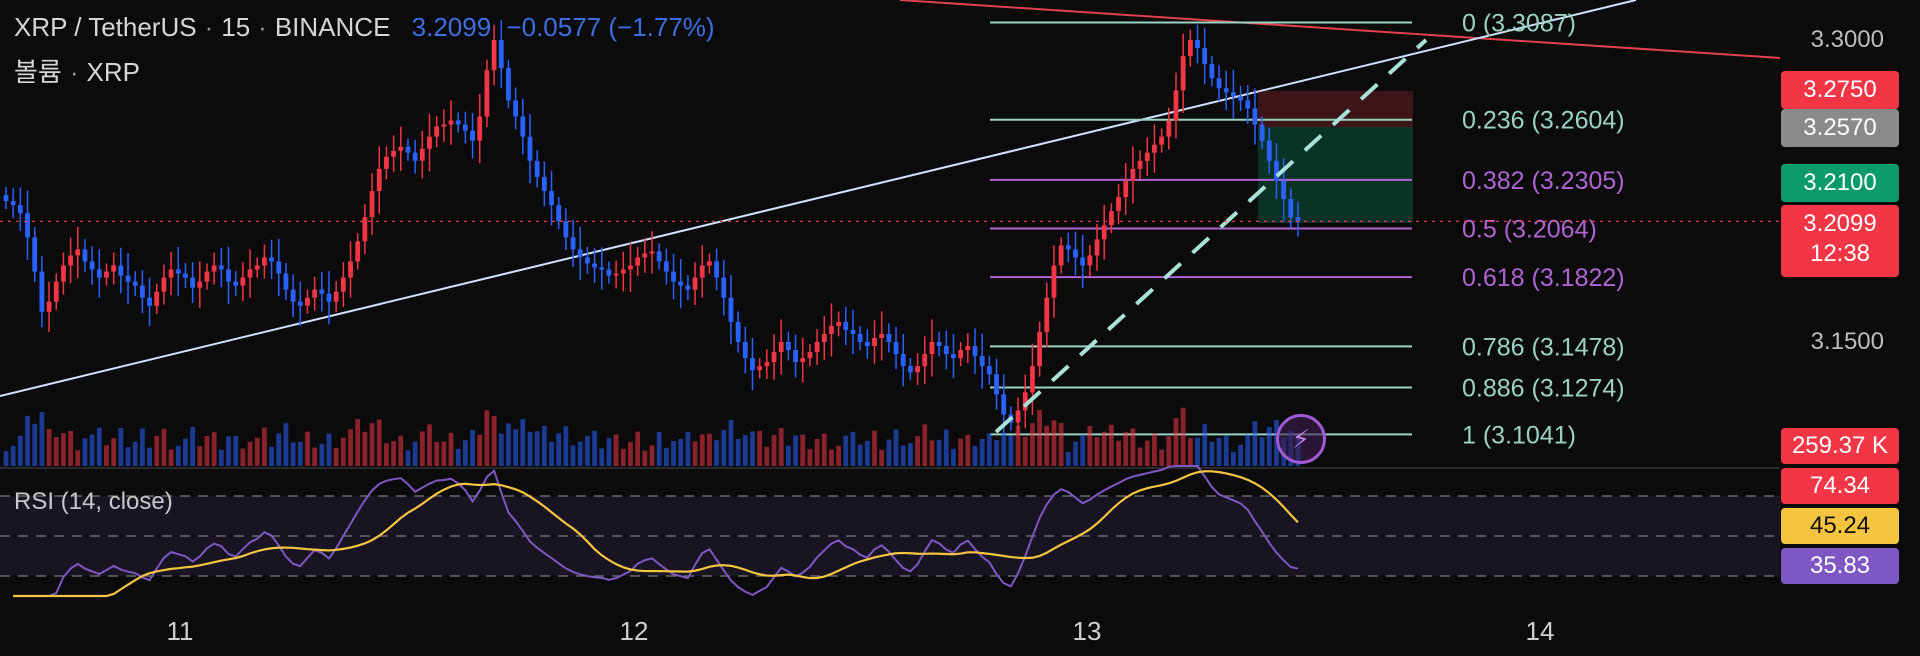 This screenshot has height=656, width=1920. What do you see at coordinates (1543, 181) in the screenshot?
I see `fib-level-label: 0.382 (3.2305)` at bounding box center [1543, 181].